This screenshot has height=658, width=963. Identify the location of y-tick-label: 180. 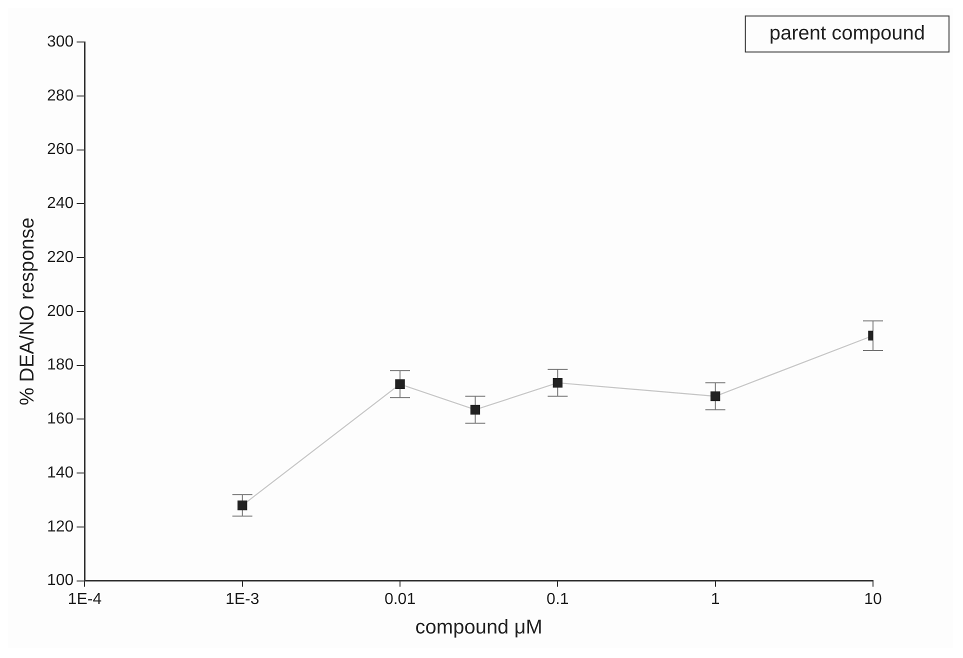
(60, 365).